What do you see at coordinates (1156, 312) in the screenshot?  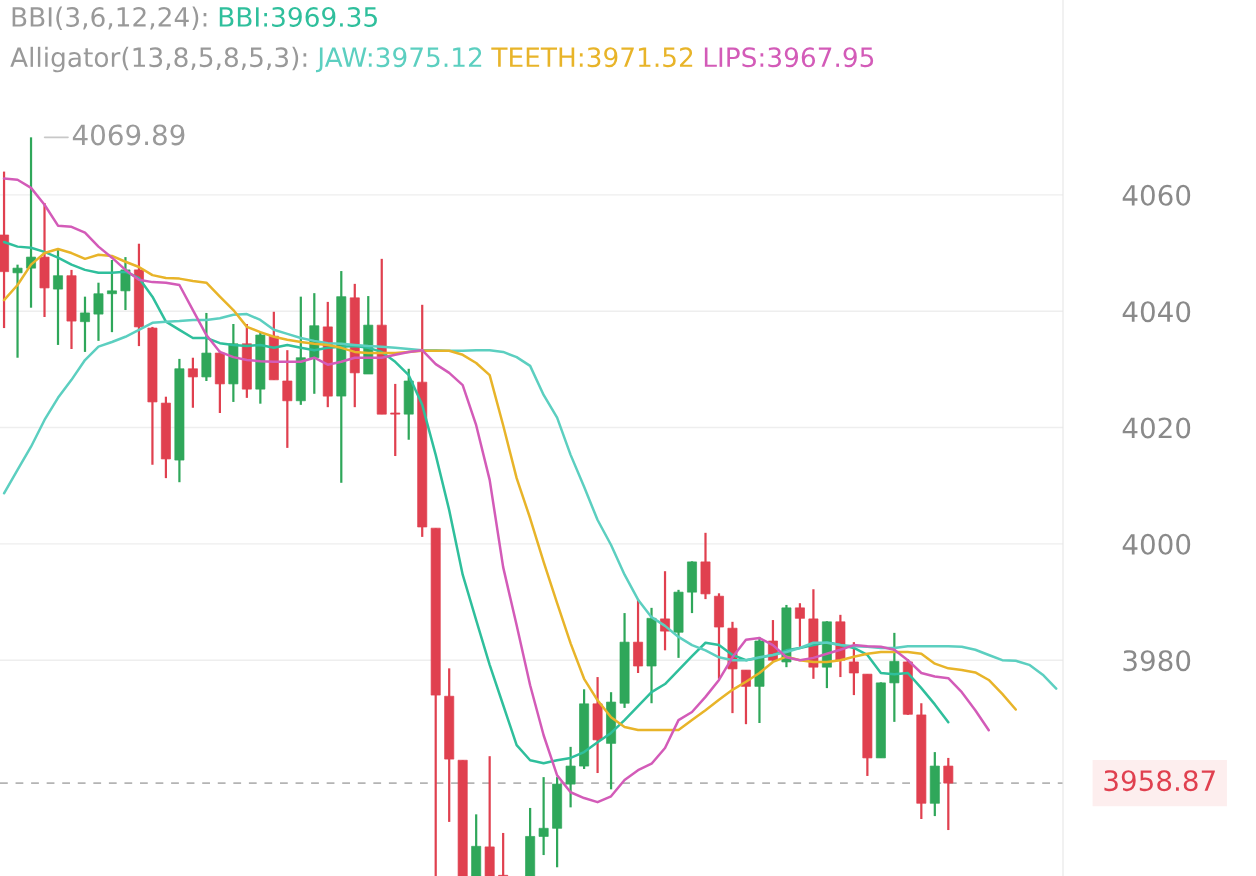 I see `y-tick-label: 4040` at bounding box center [1156, 312].